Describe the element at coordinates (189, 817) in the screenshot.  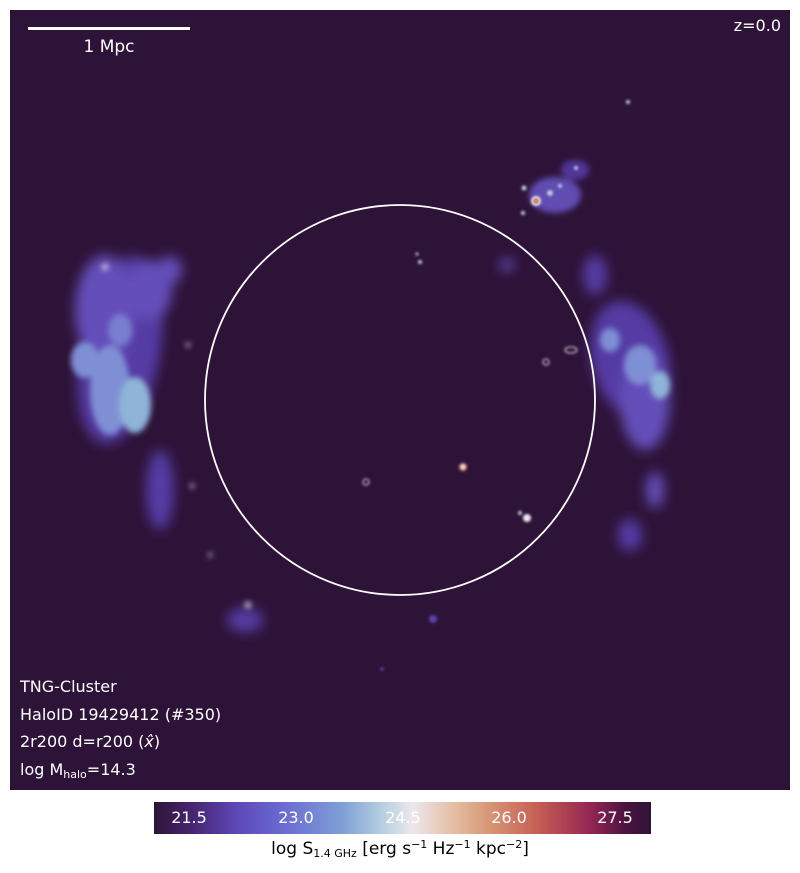
I see `colorbar-tick: 21.5` at that location.